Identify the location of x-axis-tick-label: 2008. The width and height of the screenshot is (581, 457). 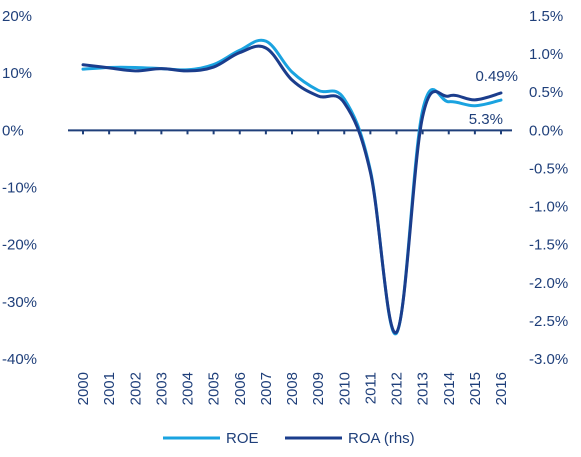
(292, 388).